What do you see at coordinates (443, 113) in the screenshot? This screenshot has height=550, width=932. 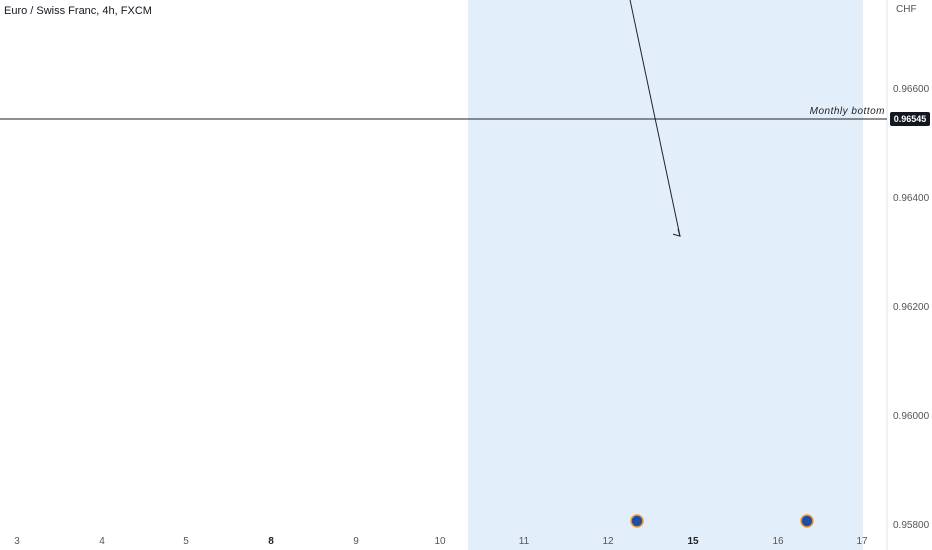 I see `horizontal-levels: Take profit 1Monthly bottom` at bounding box center [443, 113].